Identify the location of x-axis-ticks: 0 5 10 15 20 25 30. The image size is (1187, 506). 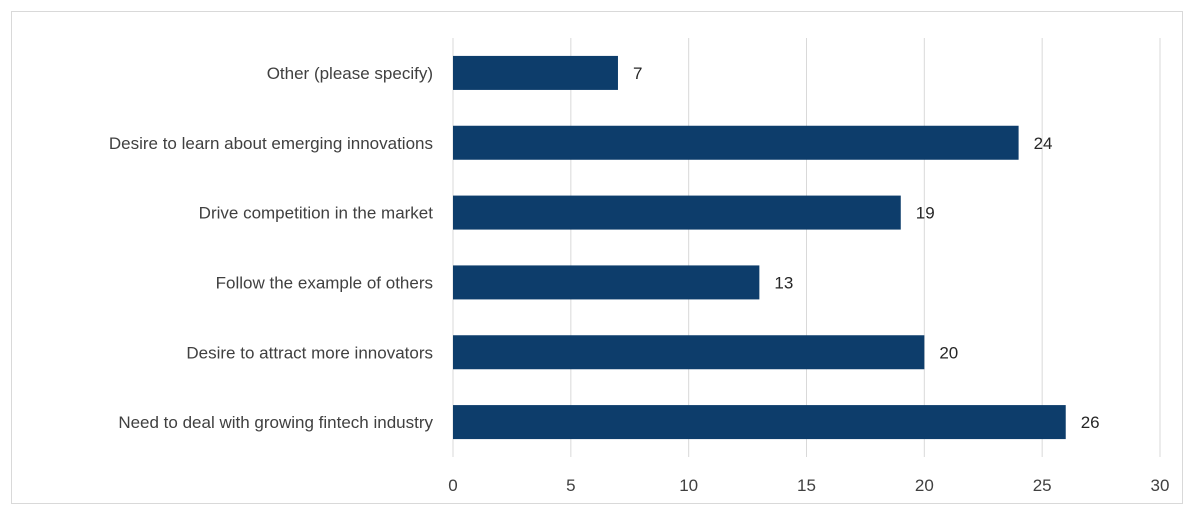
(808, 485).